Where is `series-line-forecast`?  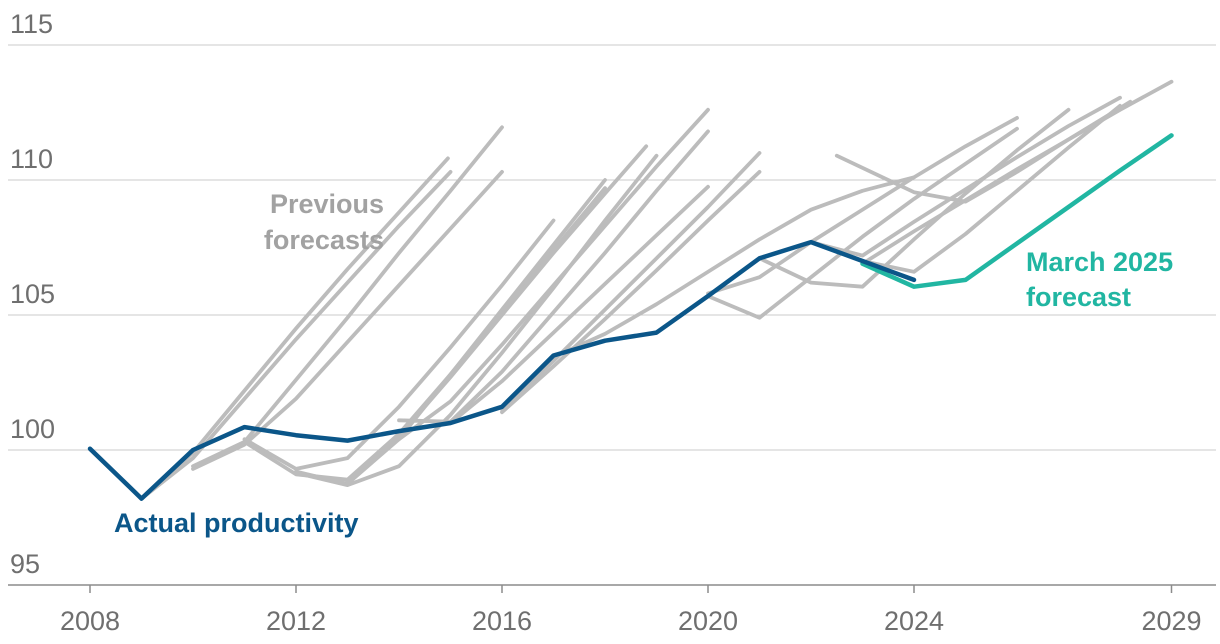
series-line-forecast is located at coordinates (1017, 211).